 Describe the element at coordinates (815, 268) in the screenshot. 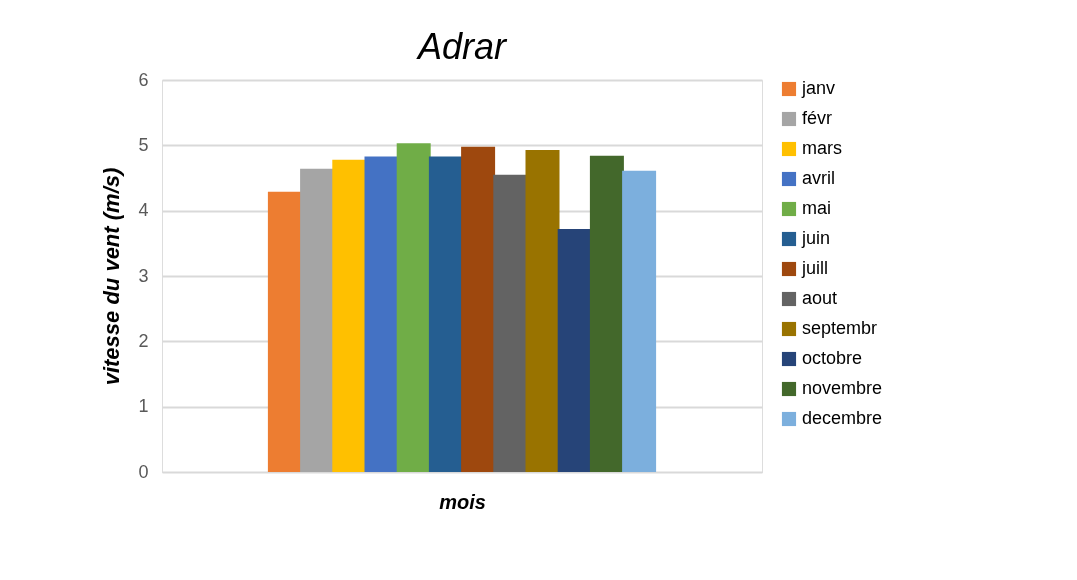

I see `legend-label: juill` at that location.